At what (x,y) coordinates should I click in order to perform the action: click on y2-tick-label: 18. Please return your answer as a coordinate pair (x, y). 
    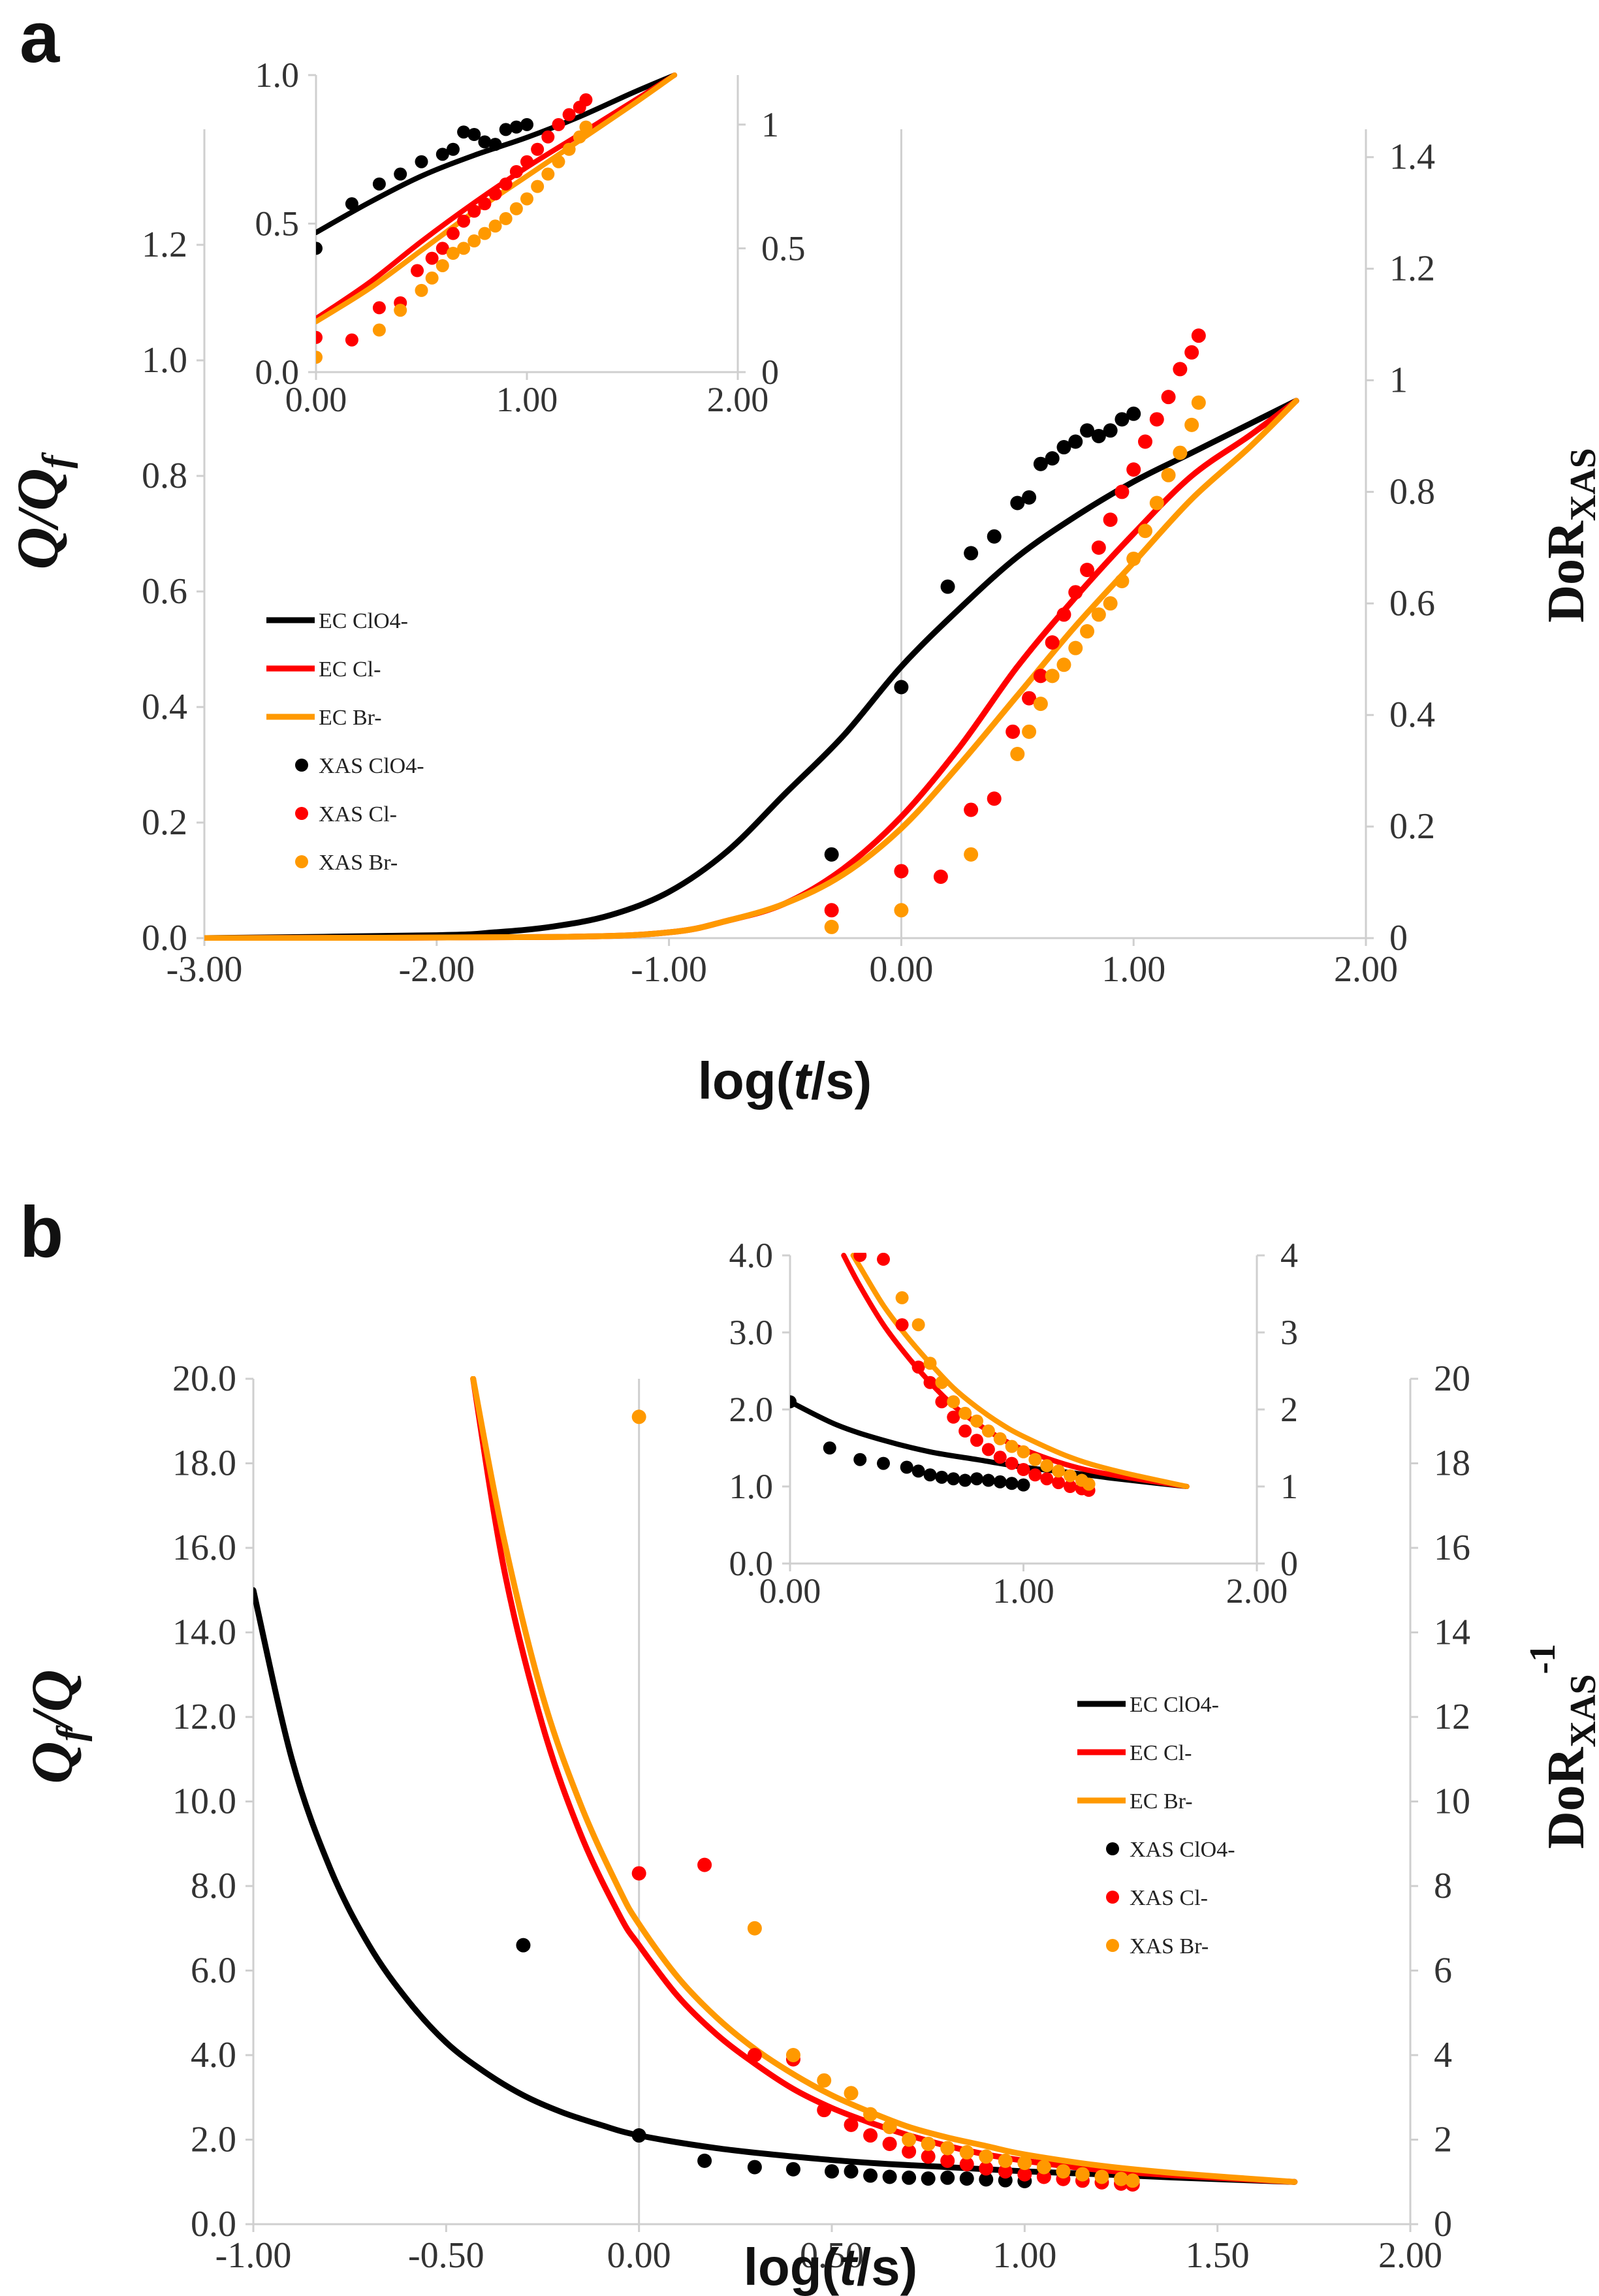
    Looking at the image, I should click on (1452, 1464).